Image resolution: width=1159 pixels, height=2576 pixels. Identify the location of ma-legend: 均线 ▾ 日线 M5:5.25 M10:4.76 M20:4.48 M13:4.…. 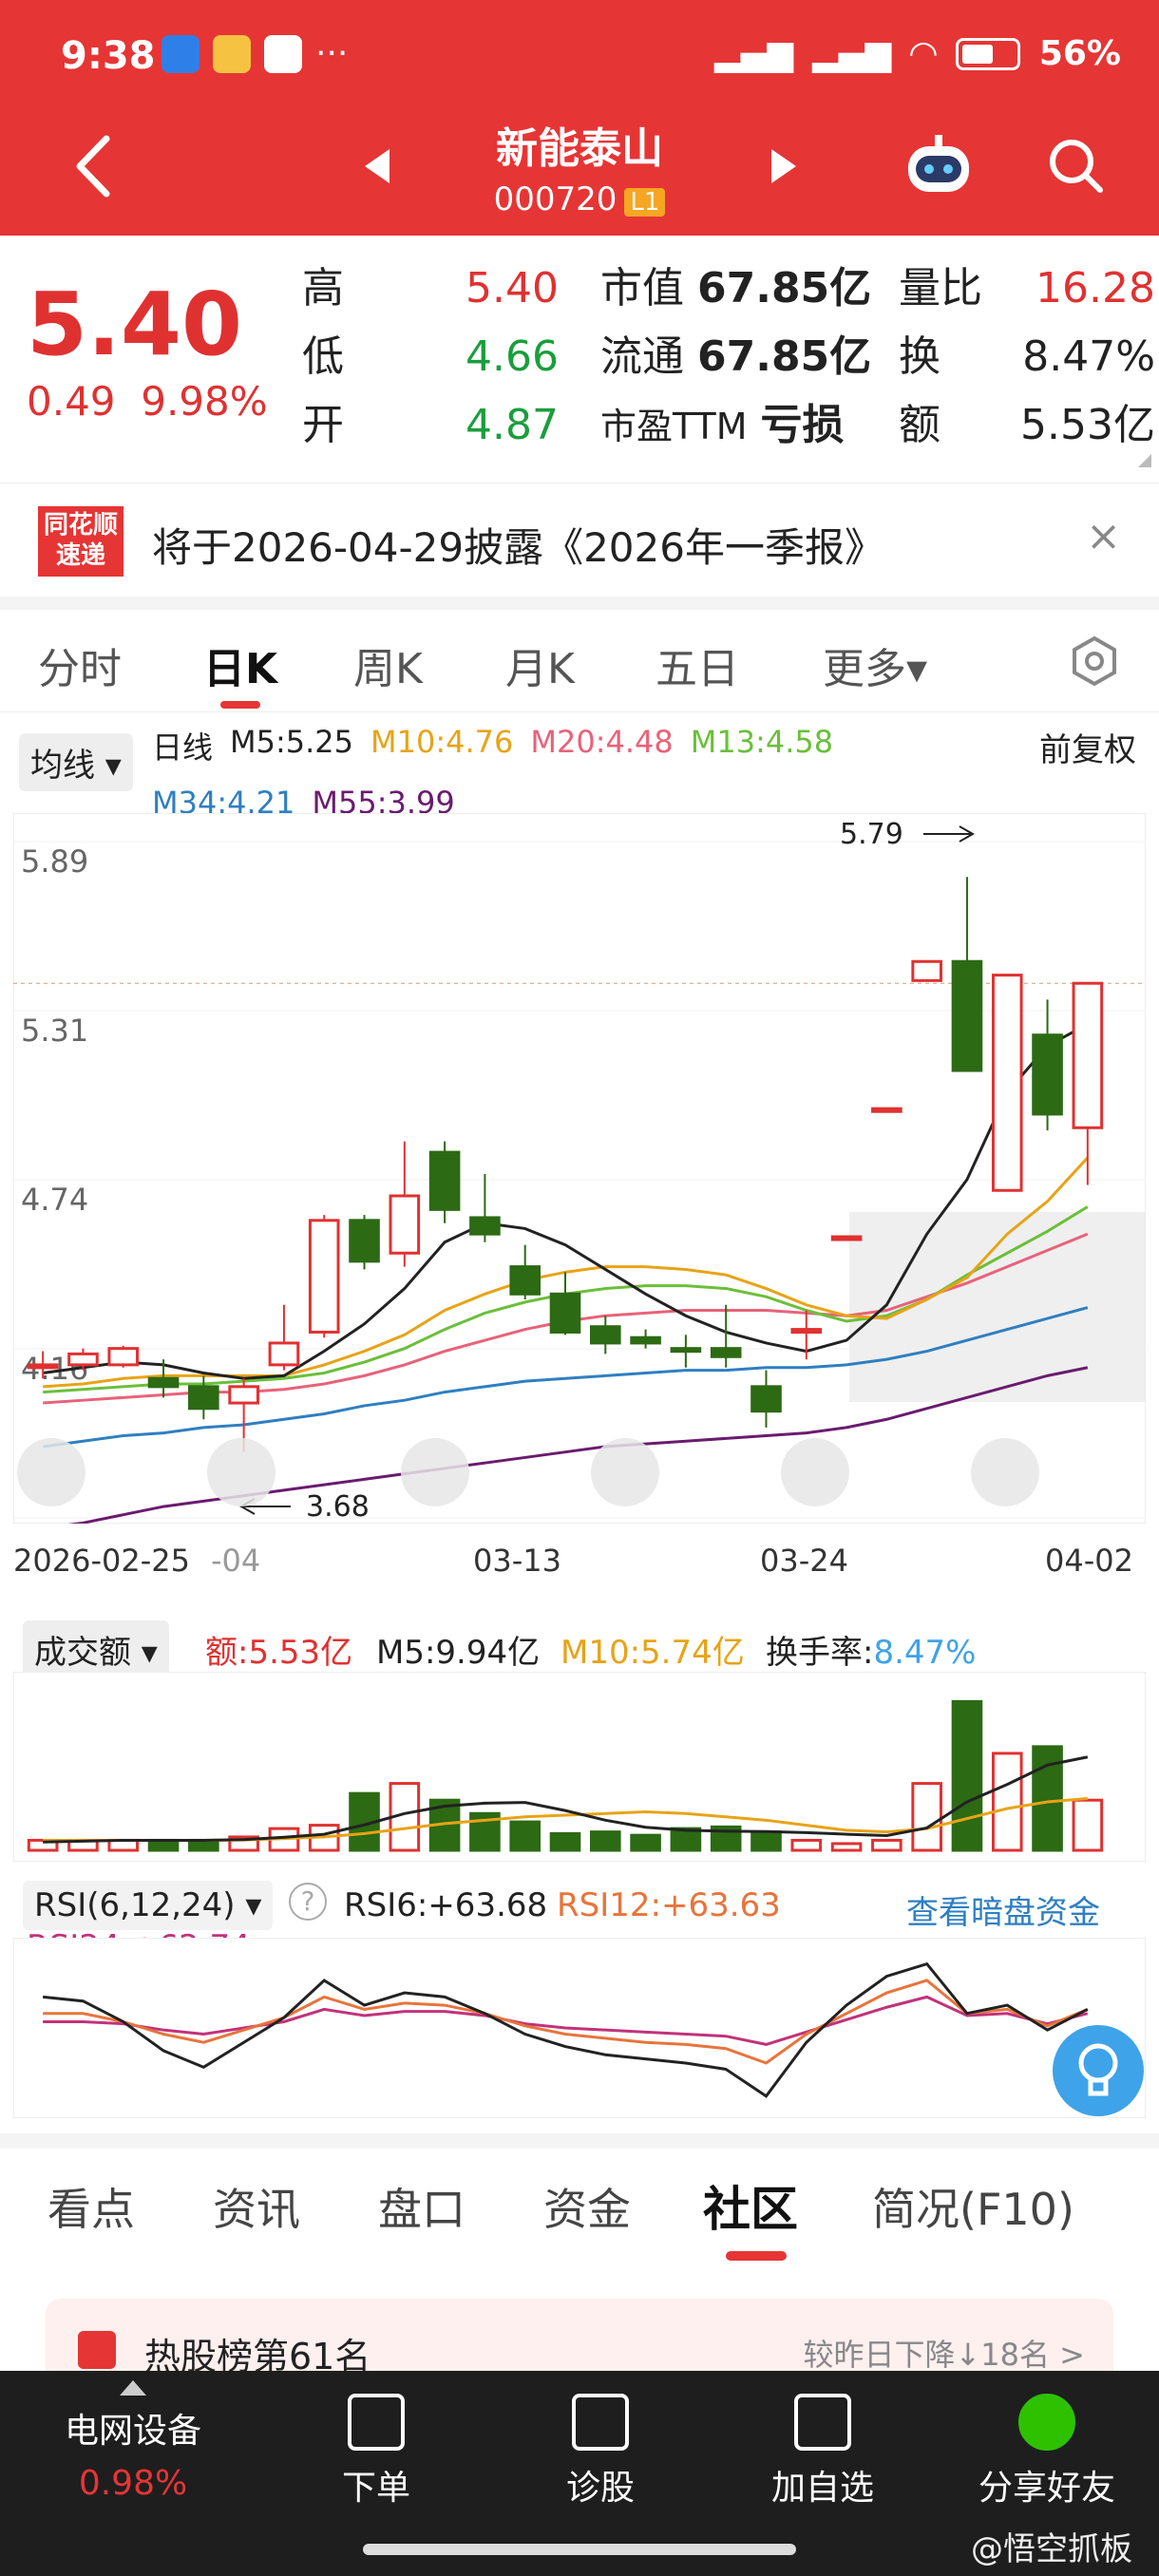
(579, 766).